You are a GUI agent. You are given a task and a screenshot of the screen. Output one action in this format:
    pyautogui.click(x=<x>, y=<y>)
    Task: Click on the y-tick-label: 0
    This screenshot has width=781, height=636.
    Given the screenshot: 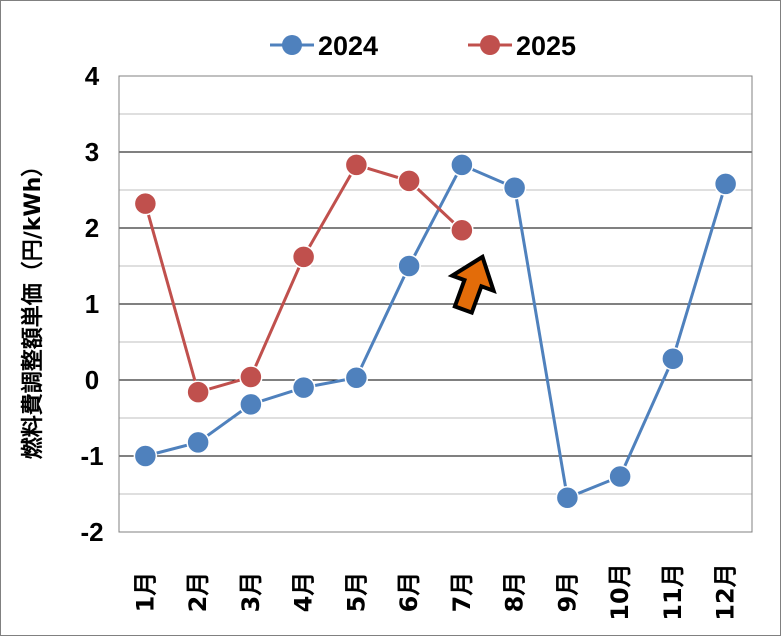 What is the action you would take?
    pyautogui.click(x=92, y=380)
    